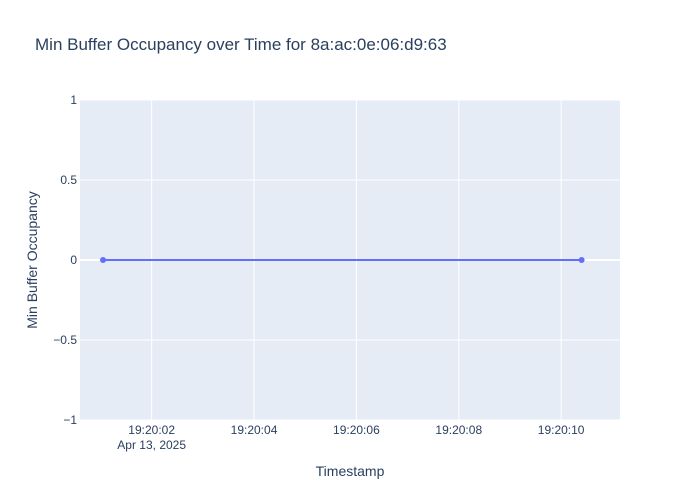  What do you see at coordinates (458, 430) in the screenshot?
I see `x-tick-label: 19:20:08` at bounding box center [458, 430].